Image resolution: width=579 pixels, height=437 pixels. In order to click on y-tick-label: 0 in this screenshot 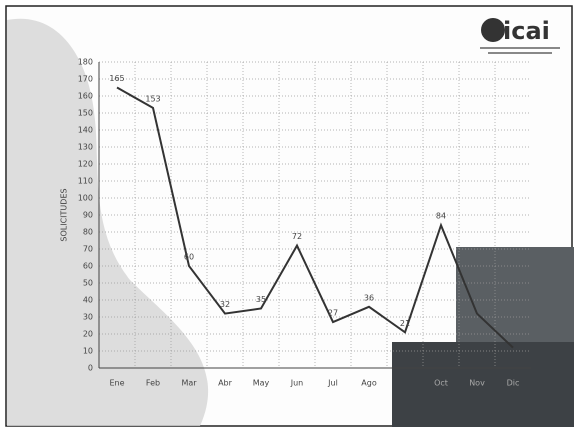, I will do `click(90, 368)`.